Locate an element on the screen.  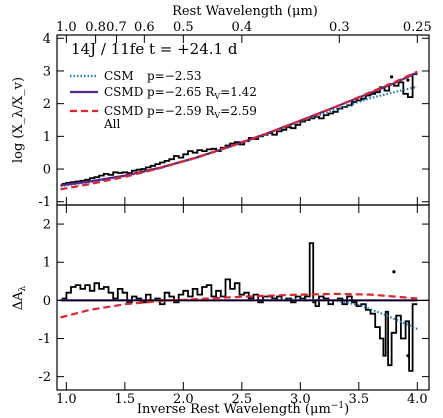
x-axis-label: Inverse Rest Wavelength (μm−1) is located at coordinates (243, 409).